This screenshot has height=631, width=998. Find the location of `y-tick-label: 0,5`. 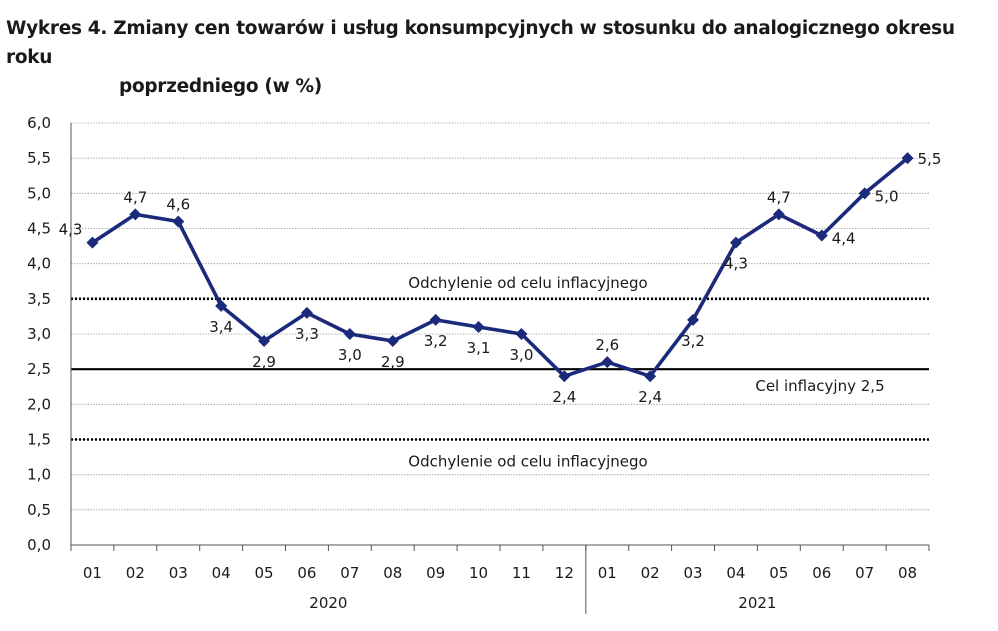

y-tick-label: 0,5 is located at coordinates (39, 510).